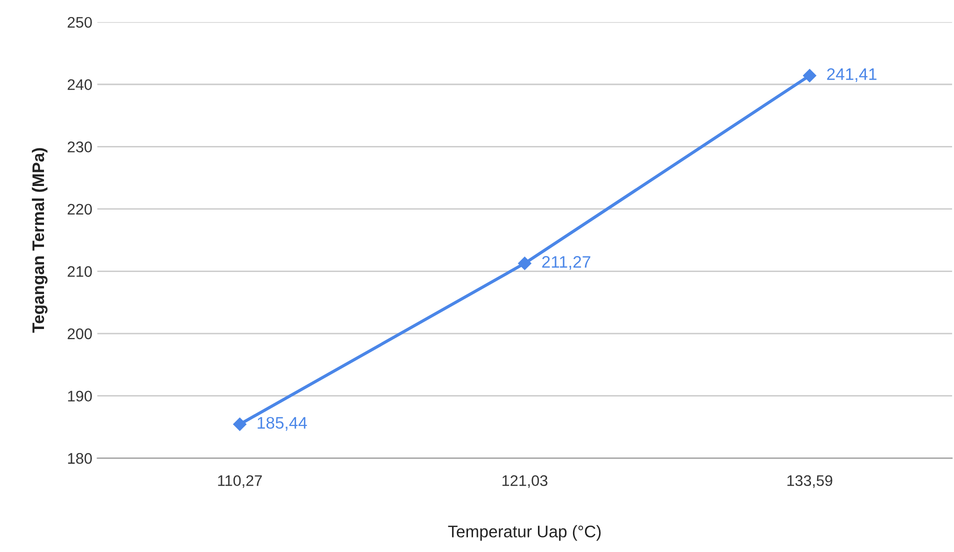 The height and width of the screenshot is (552, 954). Describe the element at coordinates (40, 240) in the screenshot. I see `y-axis-title: Tegangan Termal (MPa)` at that location.